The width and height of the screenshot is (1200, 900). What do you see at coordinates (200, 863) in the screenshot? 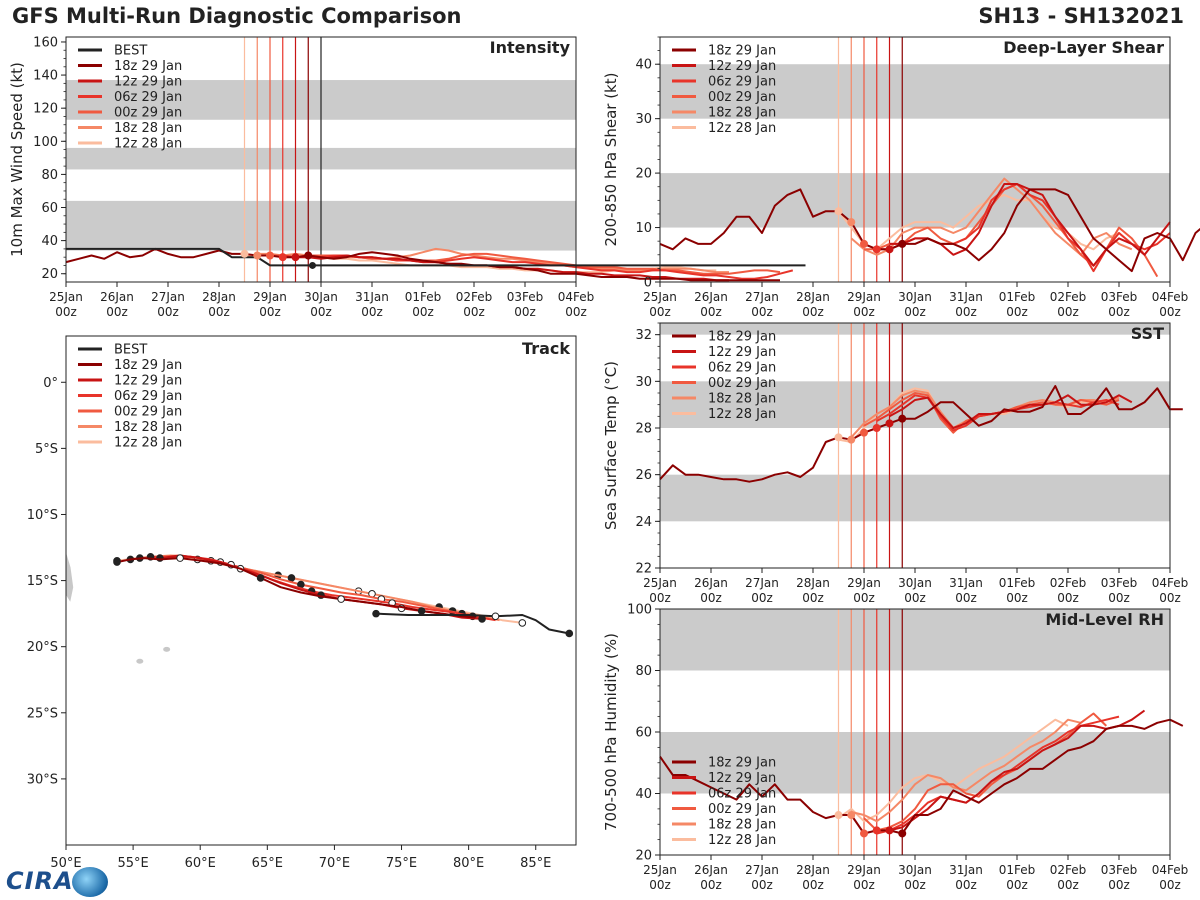
I see `track-xtick-label: 60°E` at bounding box center [200, 863].